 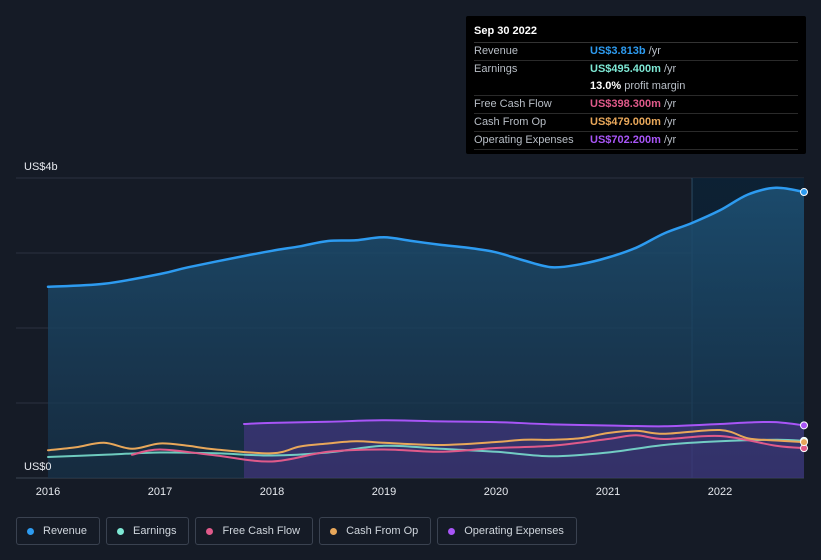 I want to click on area-operating-expenses, so click(x=524, y=449).